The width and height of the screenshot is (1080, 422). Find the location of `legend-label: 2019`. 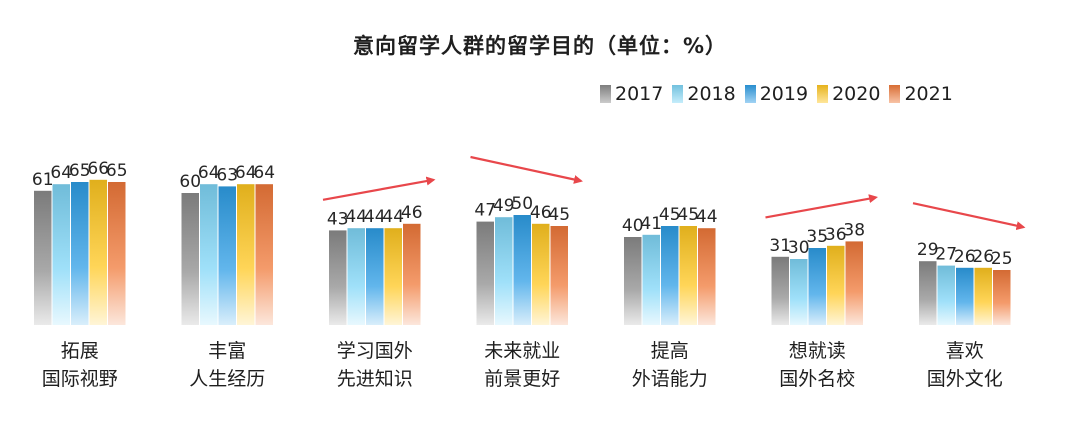

legend-label: 2019 is located at coordinates (784, 94).